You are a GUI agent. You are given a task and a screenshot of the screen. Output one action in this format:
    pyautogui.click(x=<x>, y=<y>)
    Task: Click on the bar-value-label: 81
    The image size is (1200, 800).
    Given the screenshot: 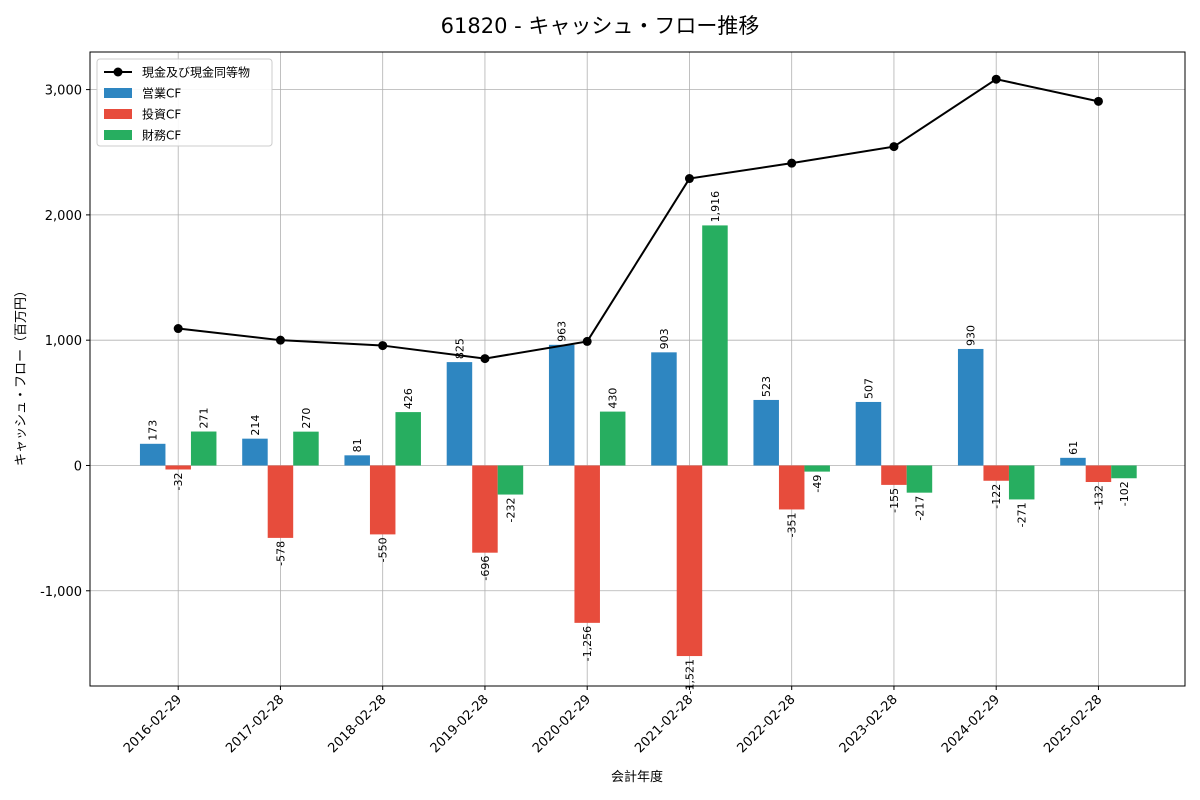 What is the action you would take?
    pyautogui.click(x=357, y=445)
    